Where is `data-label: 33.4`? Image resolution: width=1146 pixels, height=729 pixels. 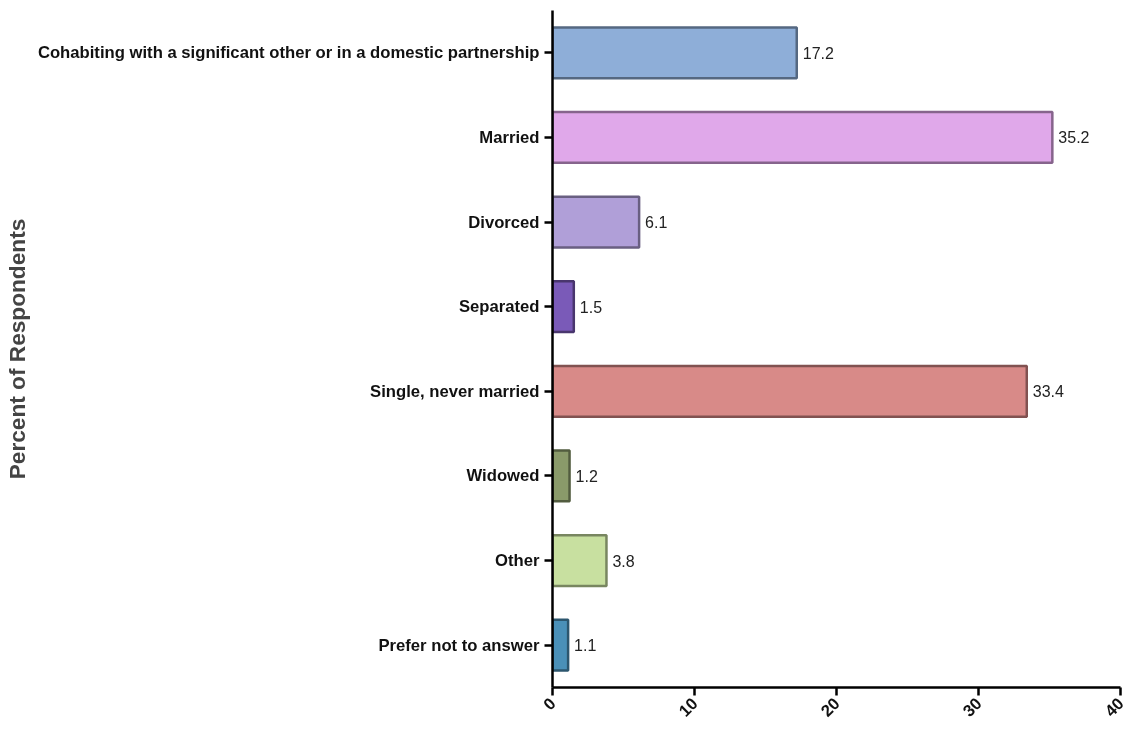 data-label: 33.4 is located at coordinates (1048, 392).